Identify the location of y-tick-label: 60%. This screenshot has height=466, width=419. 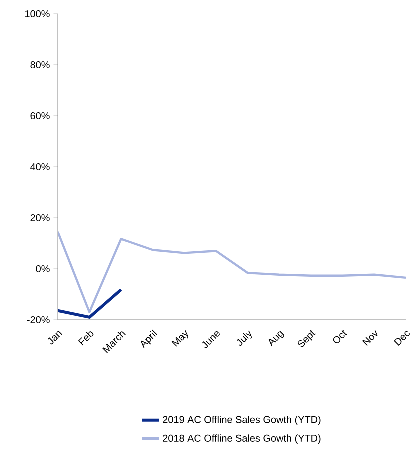
(40, 116).